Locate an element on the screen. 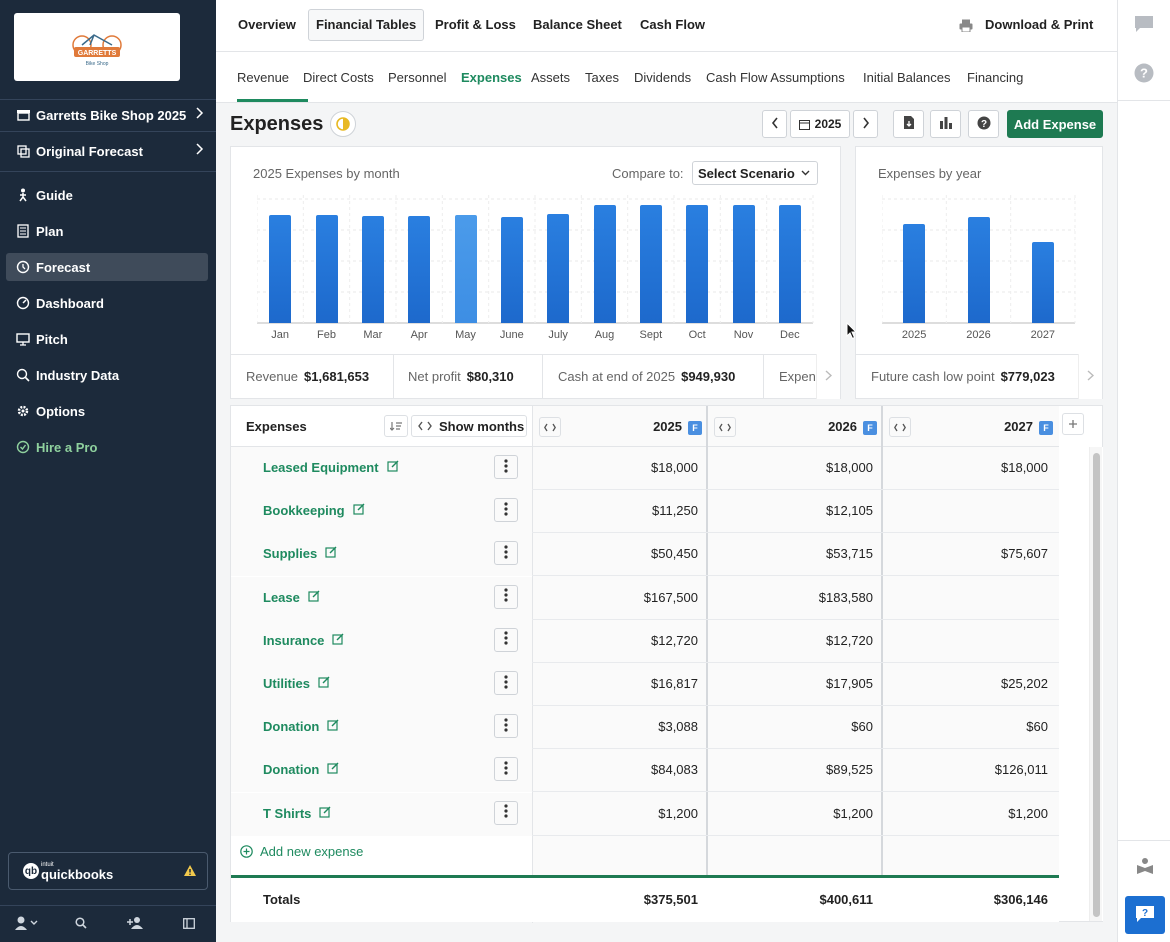  tab-initial-balances: Initial Balances is located at coordinates (907, 77).